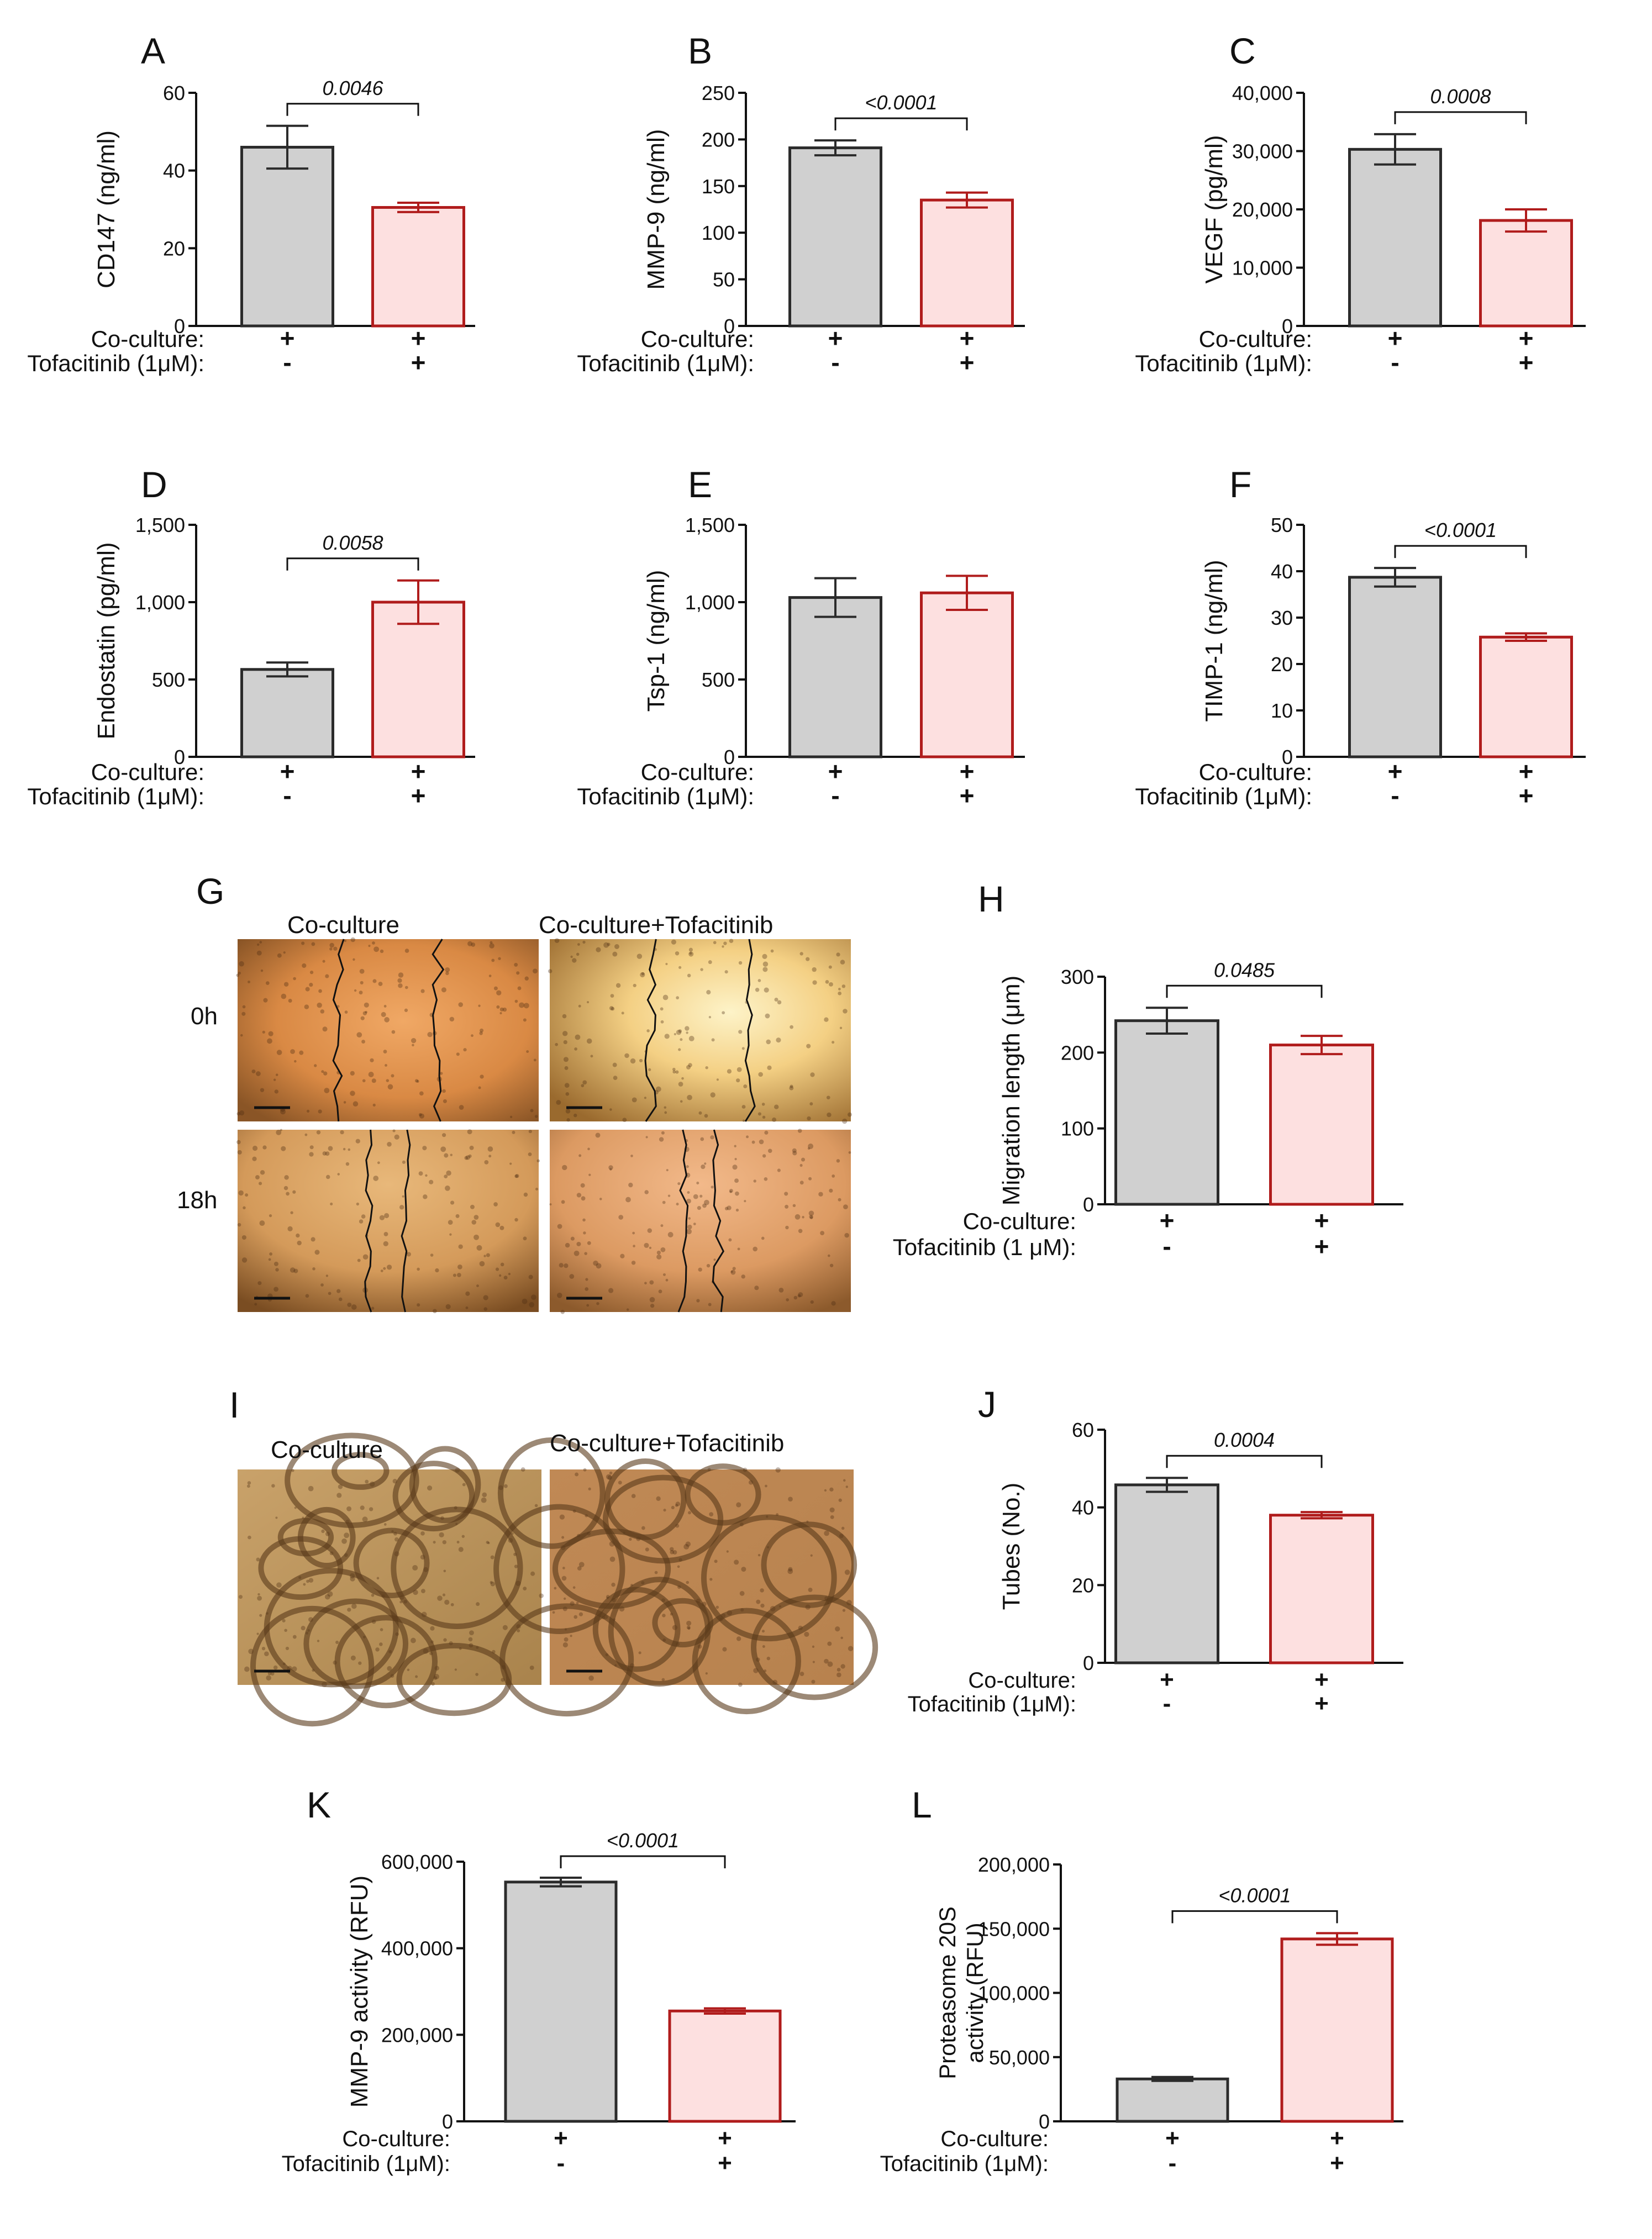  Describe the element at coordinates (327, 1450) in the screenshot. I see `panel-i-col-header-1: Co-culture` at that location.